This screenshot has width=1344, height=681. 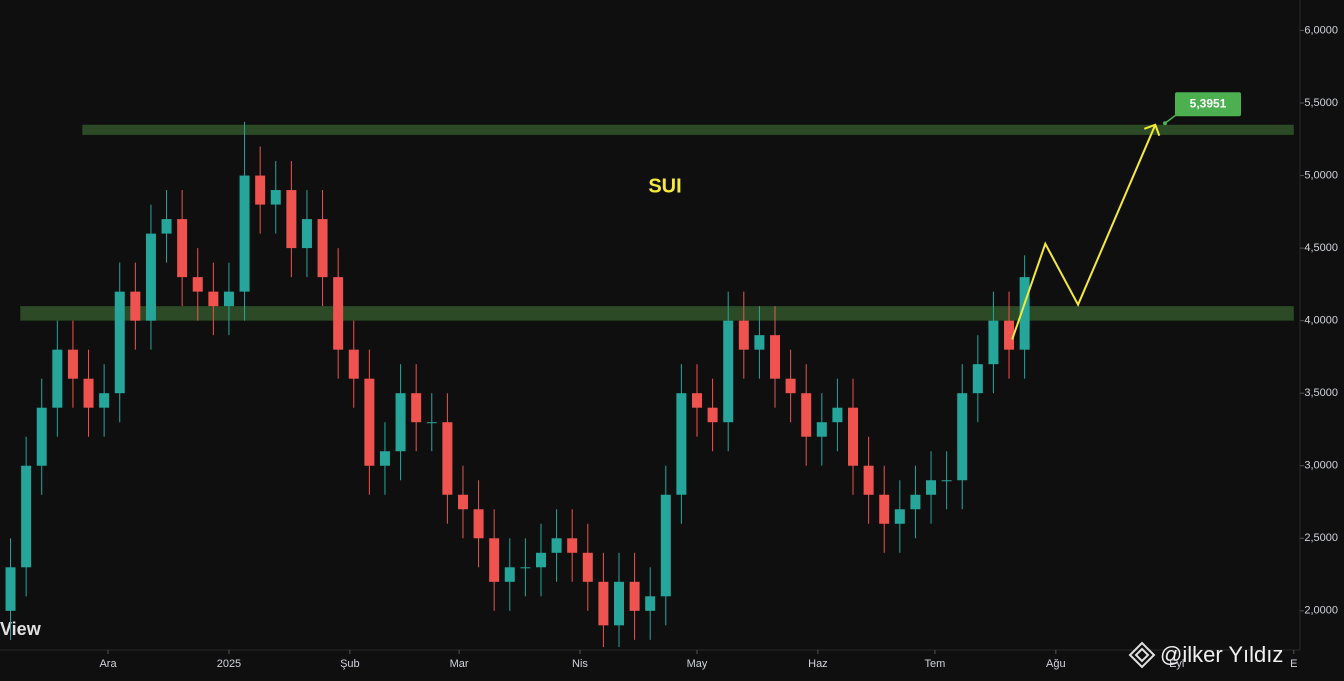 I want to click on x-tick-label: Haz, so click(x=818, y=664).